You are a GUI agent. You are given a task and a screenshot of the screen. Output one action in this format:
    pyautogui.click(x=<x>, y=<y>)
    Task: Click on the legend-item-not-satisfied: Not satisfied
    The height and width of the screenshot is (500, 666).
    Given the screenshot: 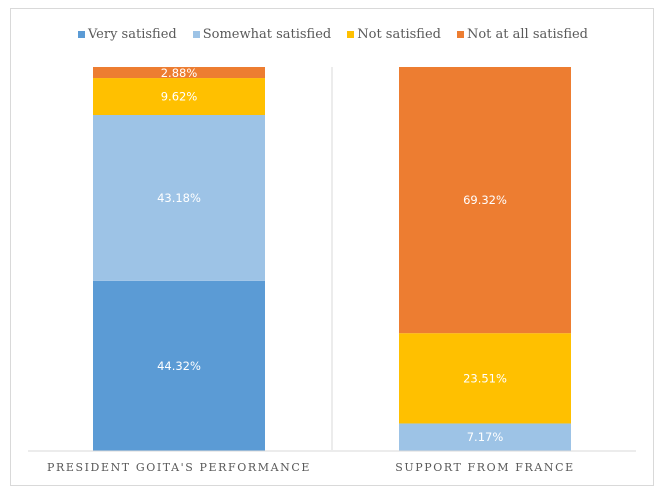 What is the action you would take?
    pyautogui.click(x=394, y=34)
    